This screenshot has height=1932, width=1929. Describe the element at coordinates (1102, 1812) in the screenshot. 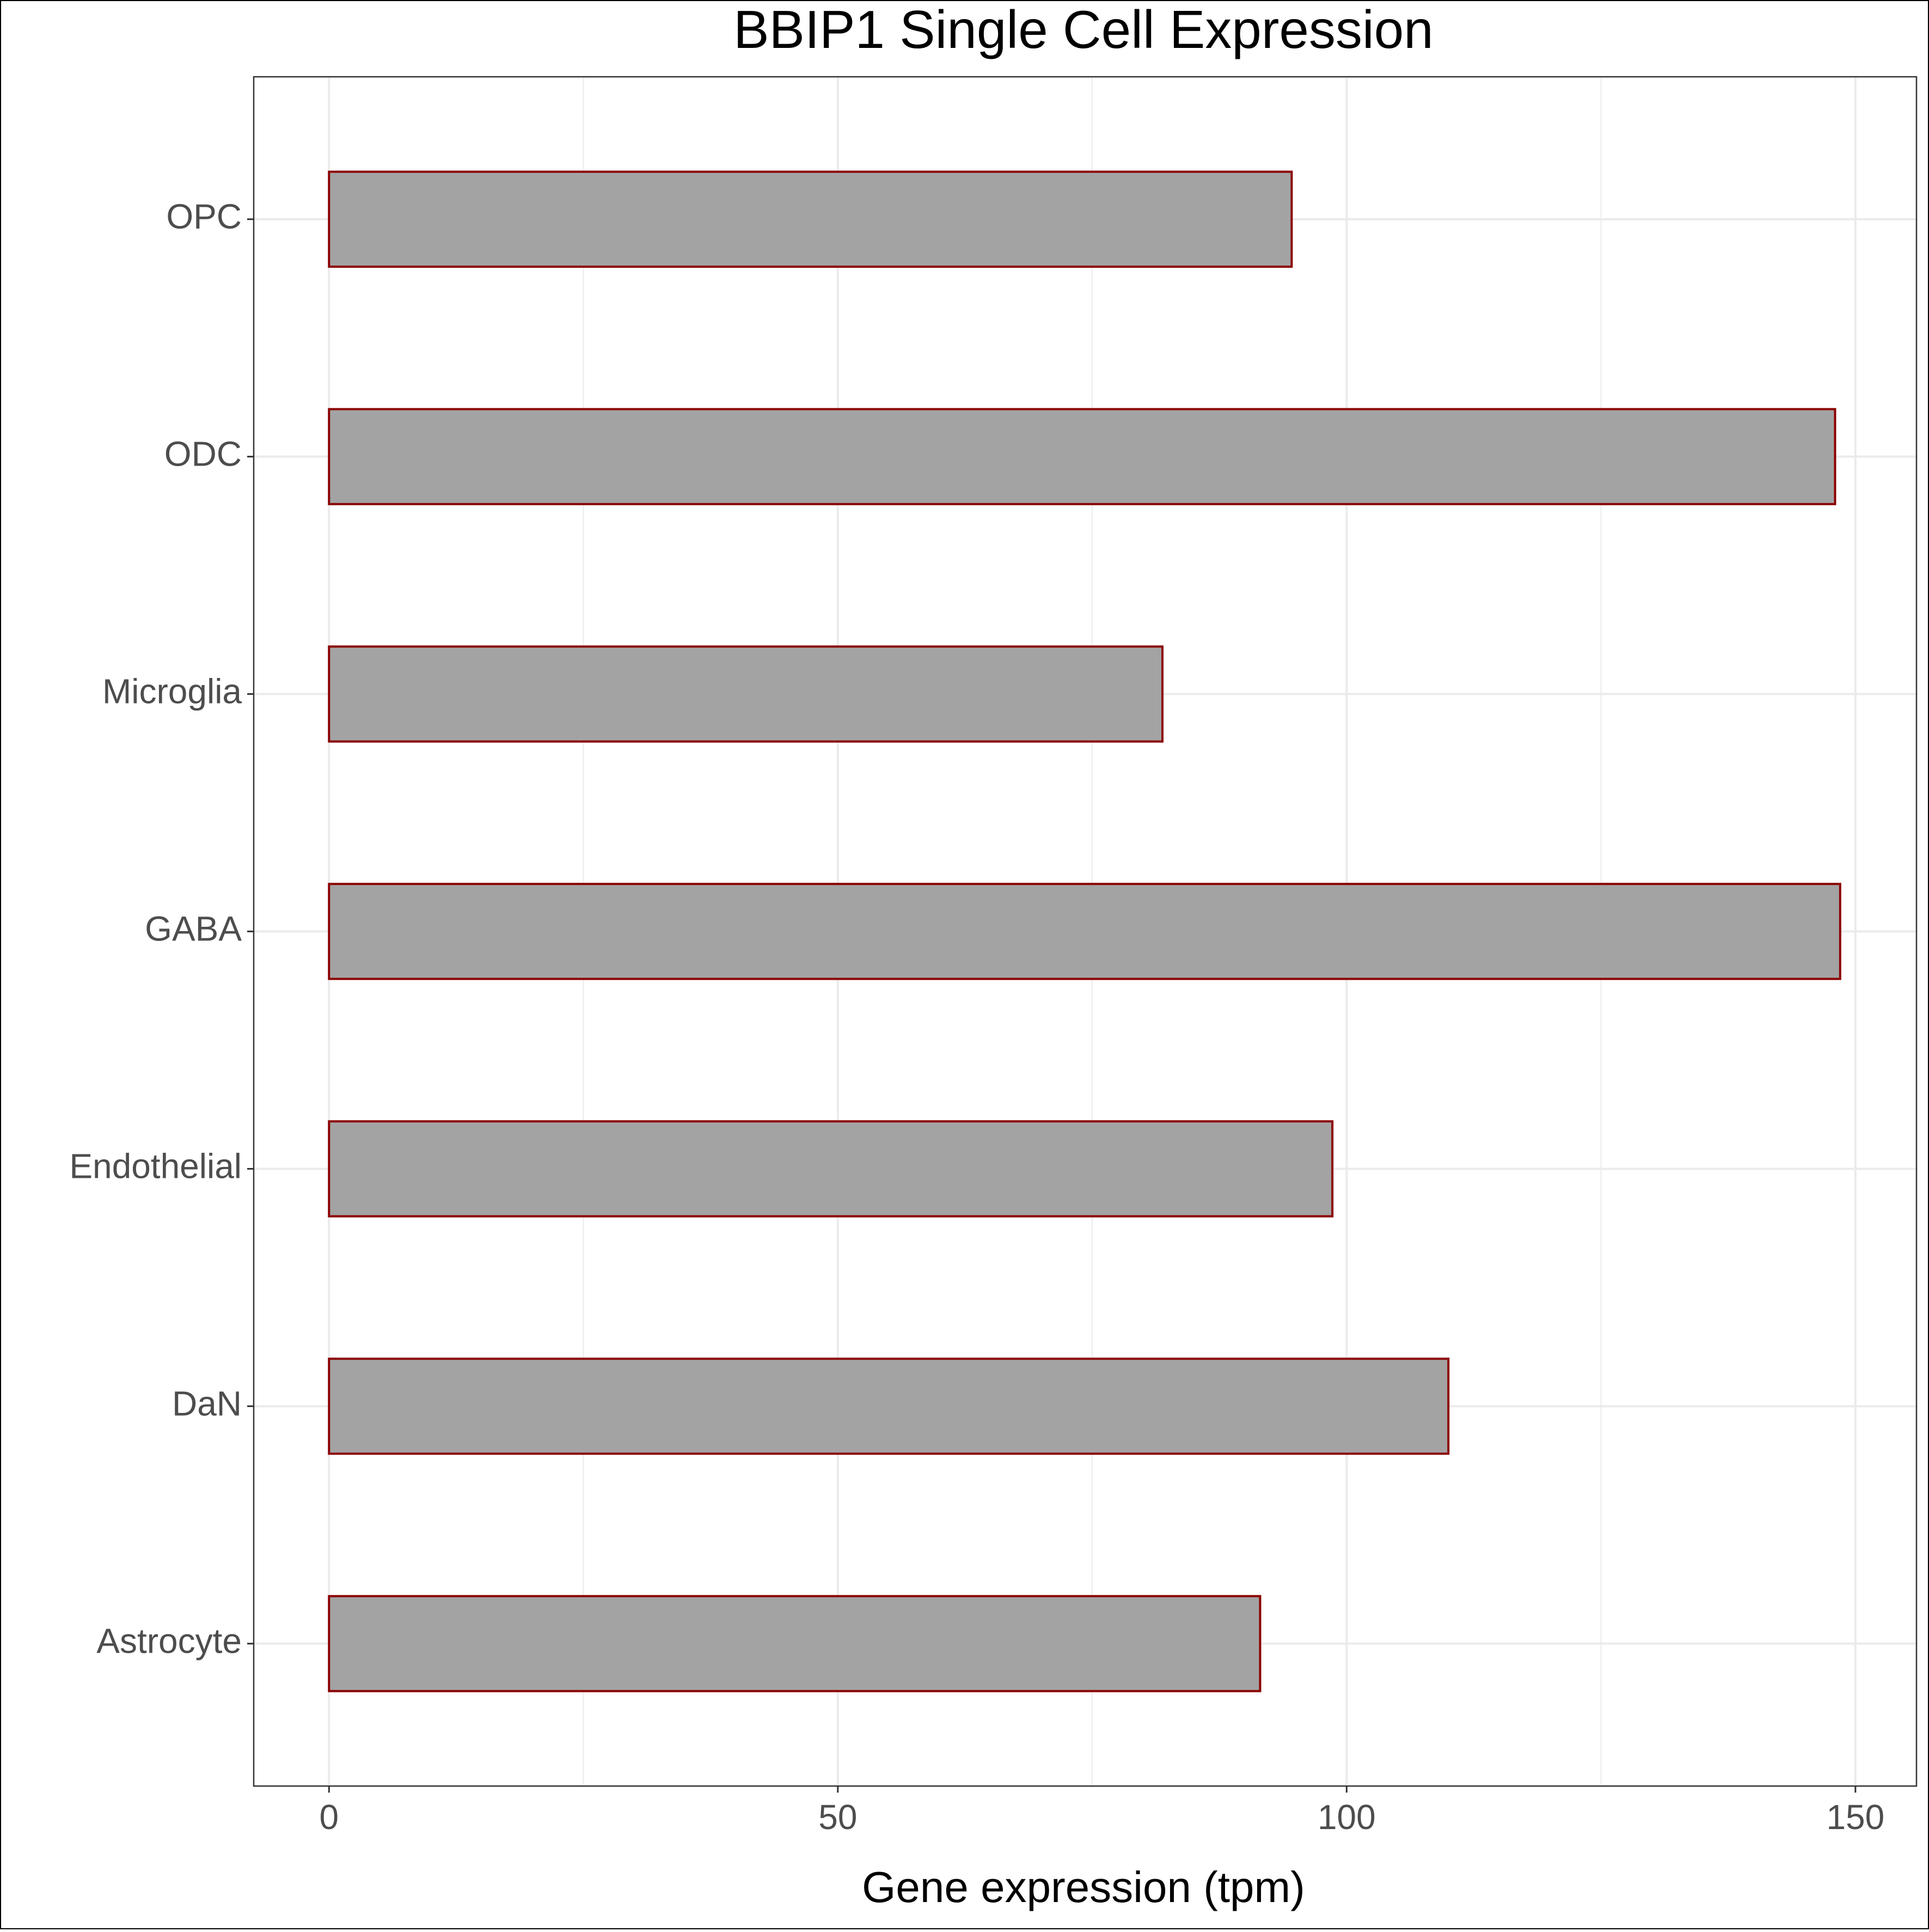

I see `x-axis-ticks: 0 50 100 150` at that location.